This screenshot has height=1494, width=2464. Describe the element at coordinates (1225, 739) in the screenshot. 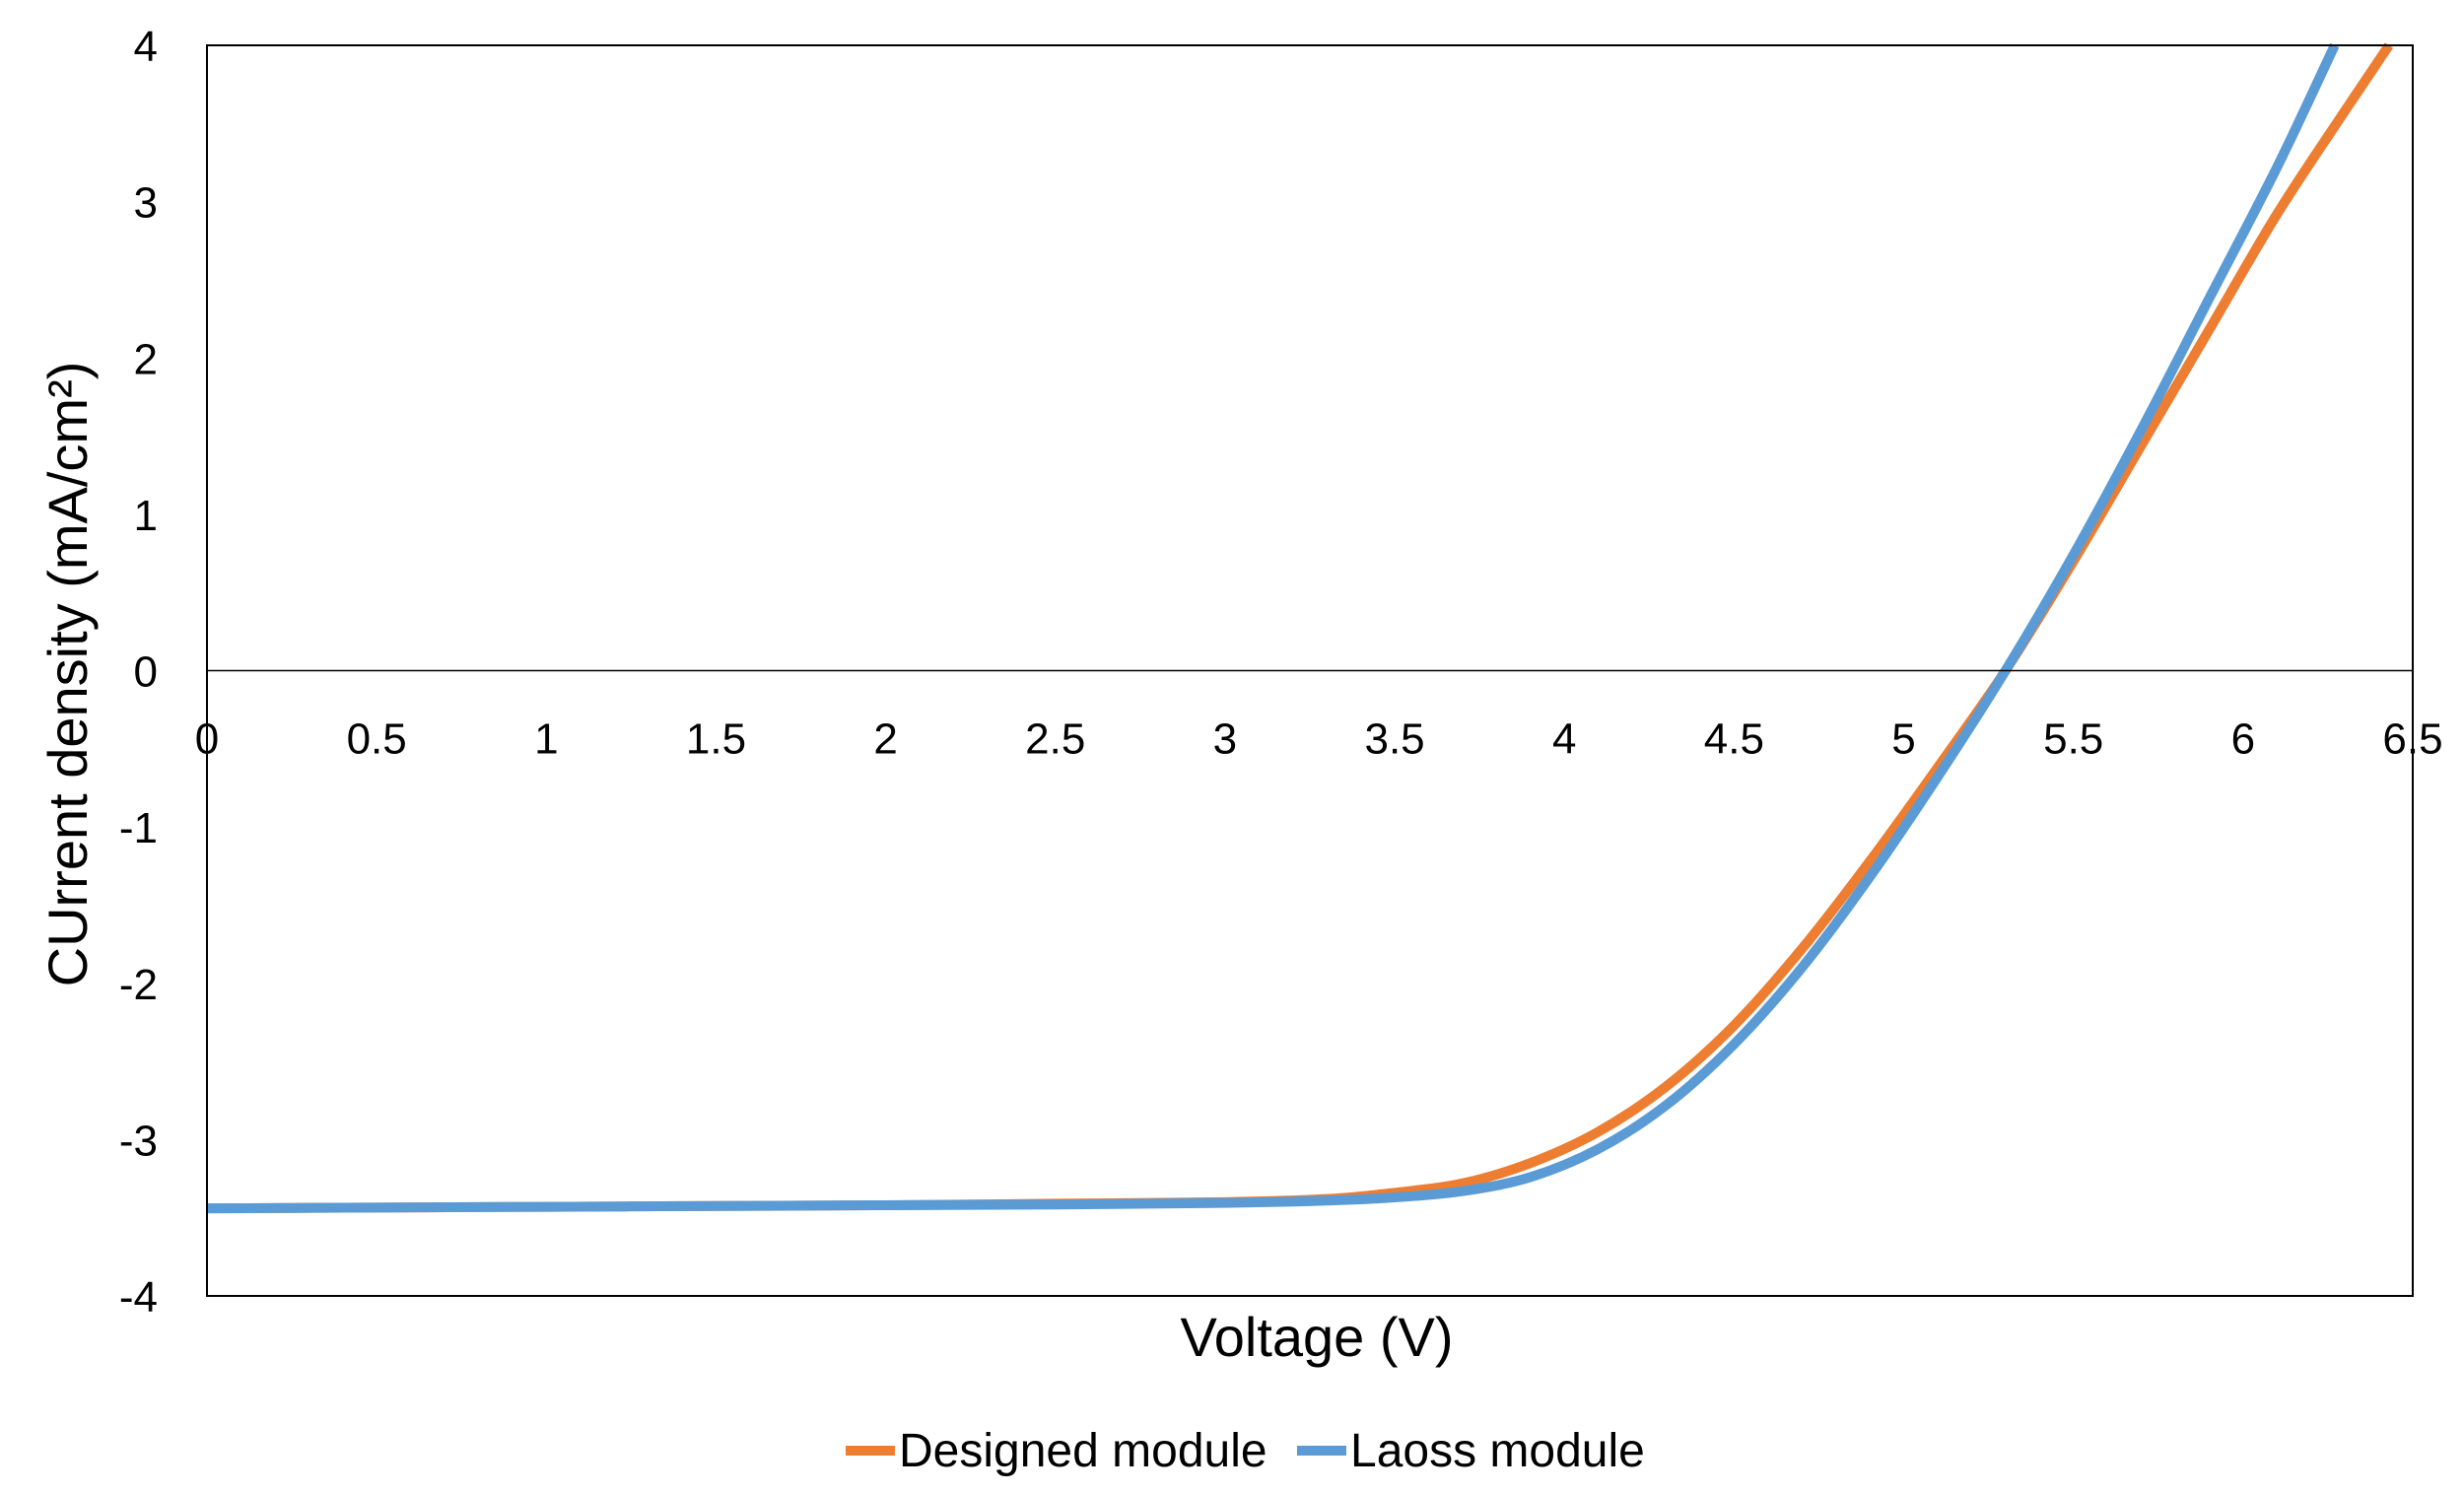

I see `x-tick-label: 3` at that location.